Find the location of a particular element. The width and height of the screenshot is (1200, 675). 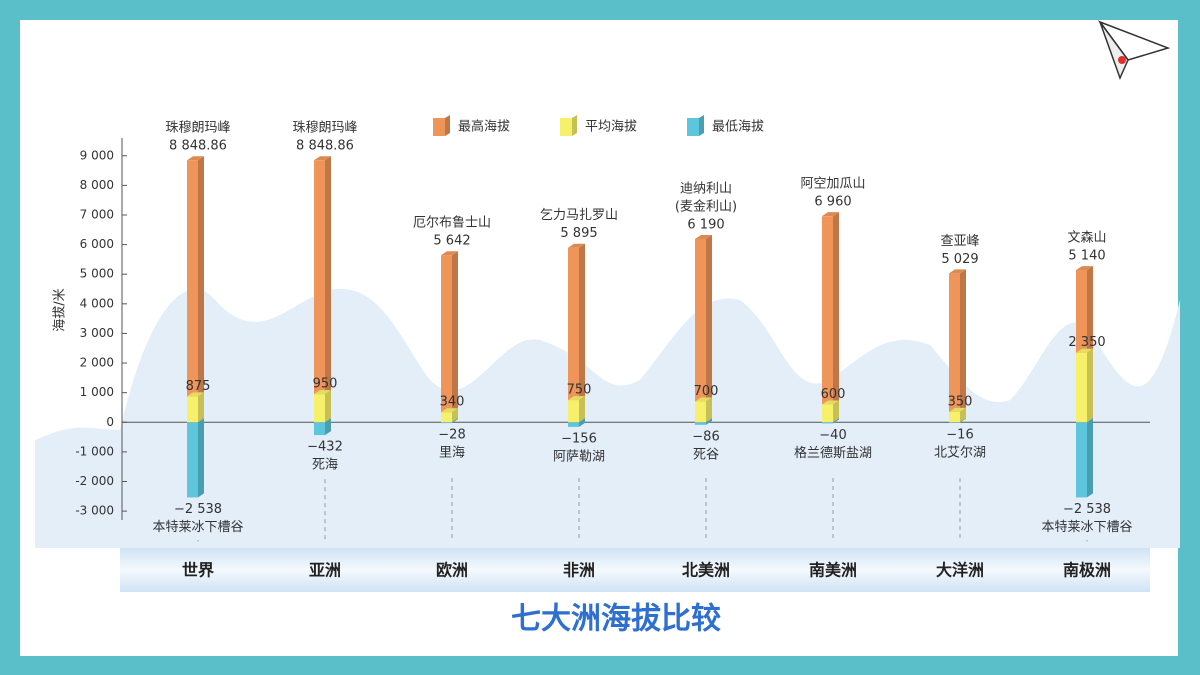

y-tick-label: 6 000 is located at coordinates (97, 244).